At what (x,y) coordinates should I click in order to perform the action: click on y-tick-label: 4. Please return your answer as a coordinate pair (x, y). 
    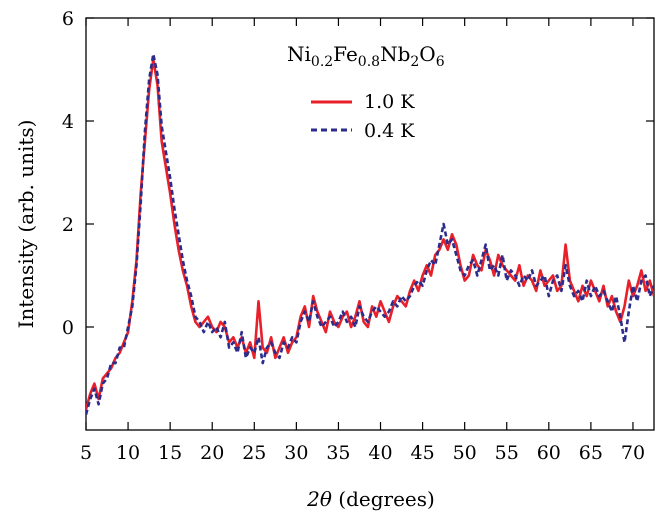
    Looking at the image, I should click on (68, 122).